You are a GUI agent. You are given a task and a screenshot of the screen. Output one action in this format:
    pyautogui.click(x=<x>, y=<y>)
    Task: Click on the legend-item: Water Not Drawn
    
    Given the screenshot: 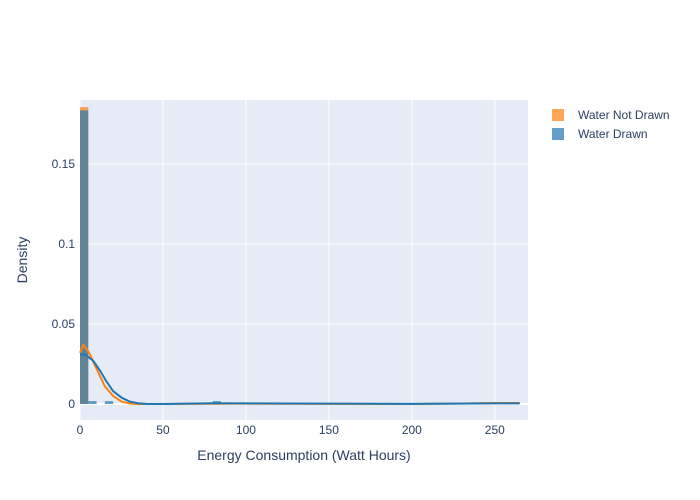 What is the action you would take?
    pyautogui.click(x=611, y=115)
    